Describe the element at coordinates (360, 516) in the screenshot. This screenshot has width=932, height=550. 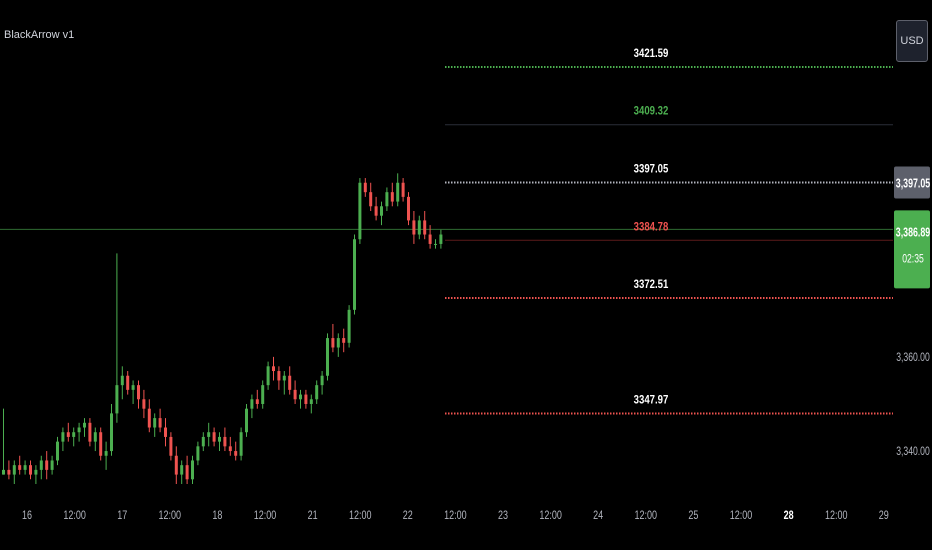
I see `x-tick-label-7: 12:00` at that location.